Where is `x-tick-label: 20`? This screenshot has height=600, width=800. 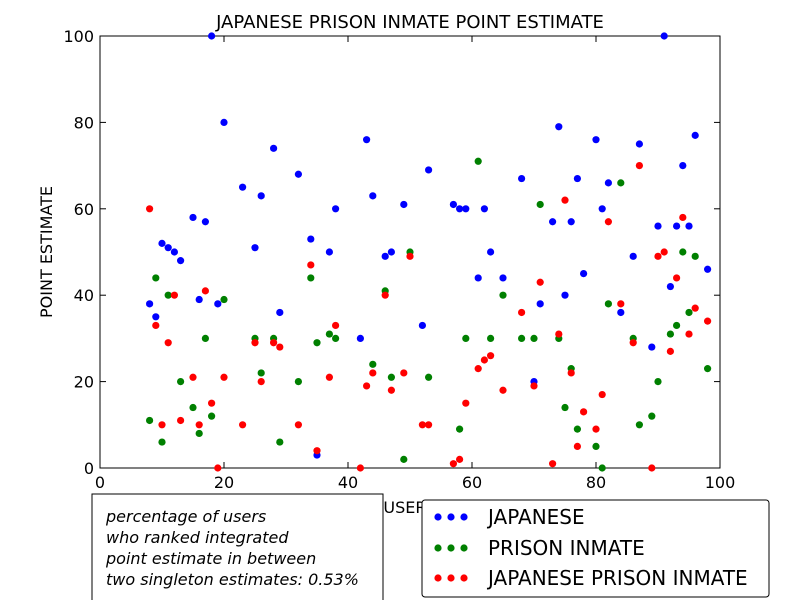
x-tick-label: 20 is located at coordinates (224, 482).